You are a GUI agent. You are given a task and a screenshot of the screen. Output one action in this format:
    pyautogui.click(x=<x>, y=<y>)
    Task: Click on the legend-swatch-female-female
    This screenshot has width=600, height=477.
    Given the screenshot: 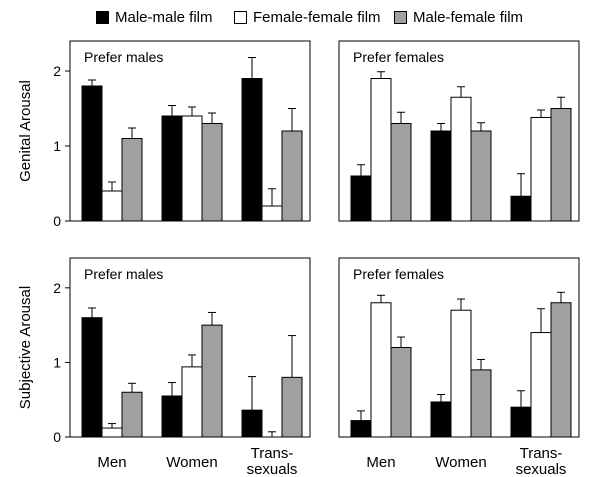 What is the action you would take?
    pyautogui.click(x=240, y=17)
    